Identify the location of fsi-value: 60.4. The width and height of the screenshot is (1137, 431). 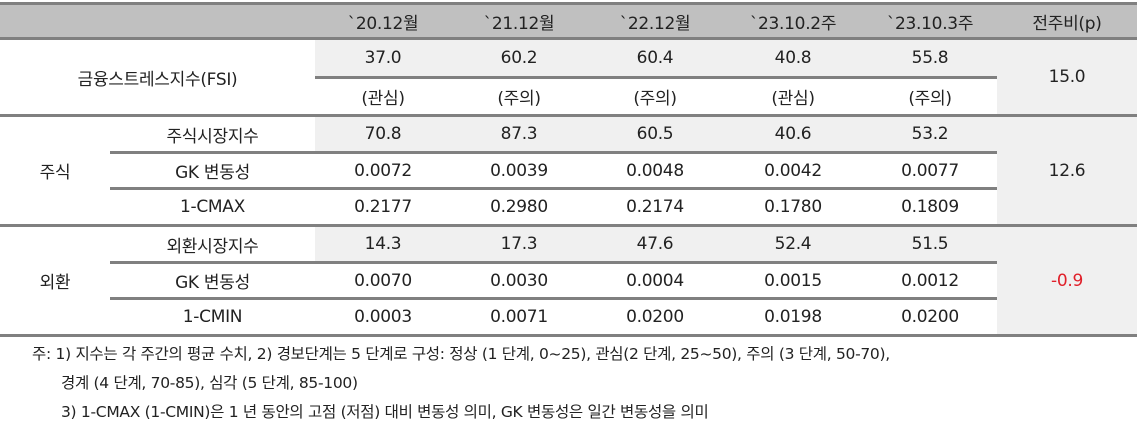
(655, 58).